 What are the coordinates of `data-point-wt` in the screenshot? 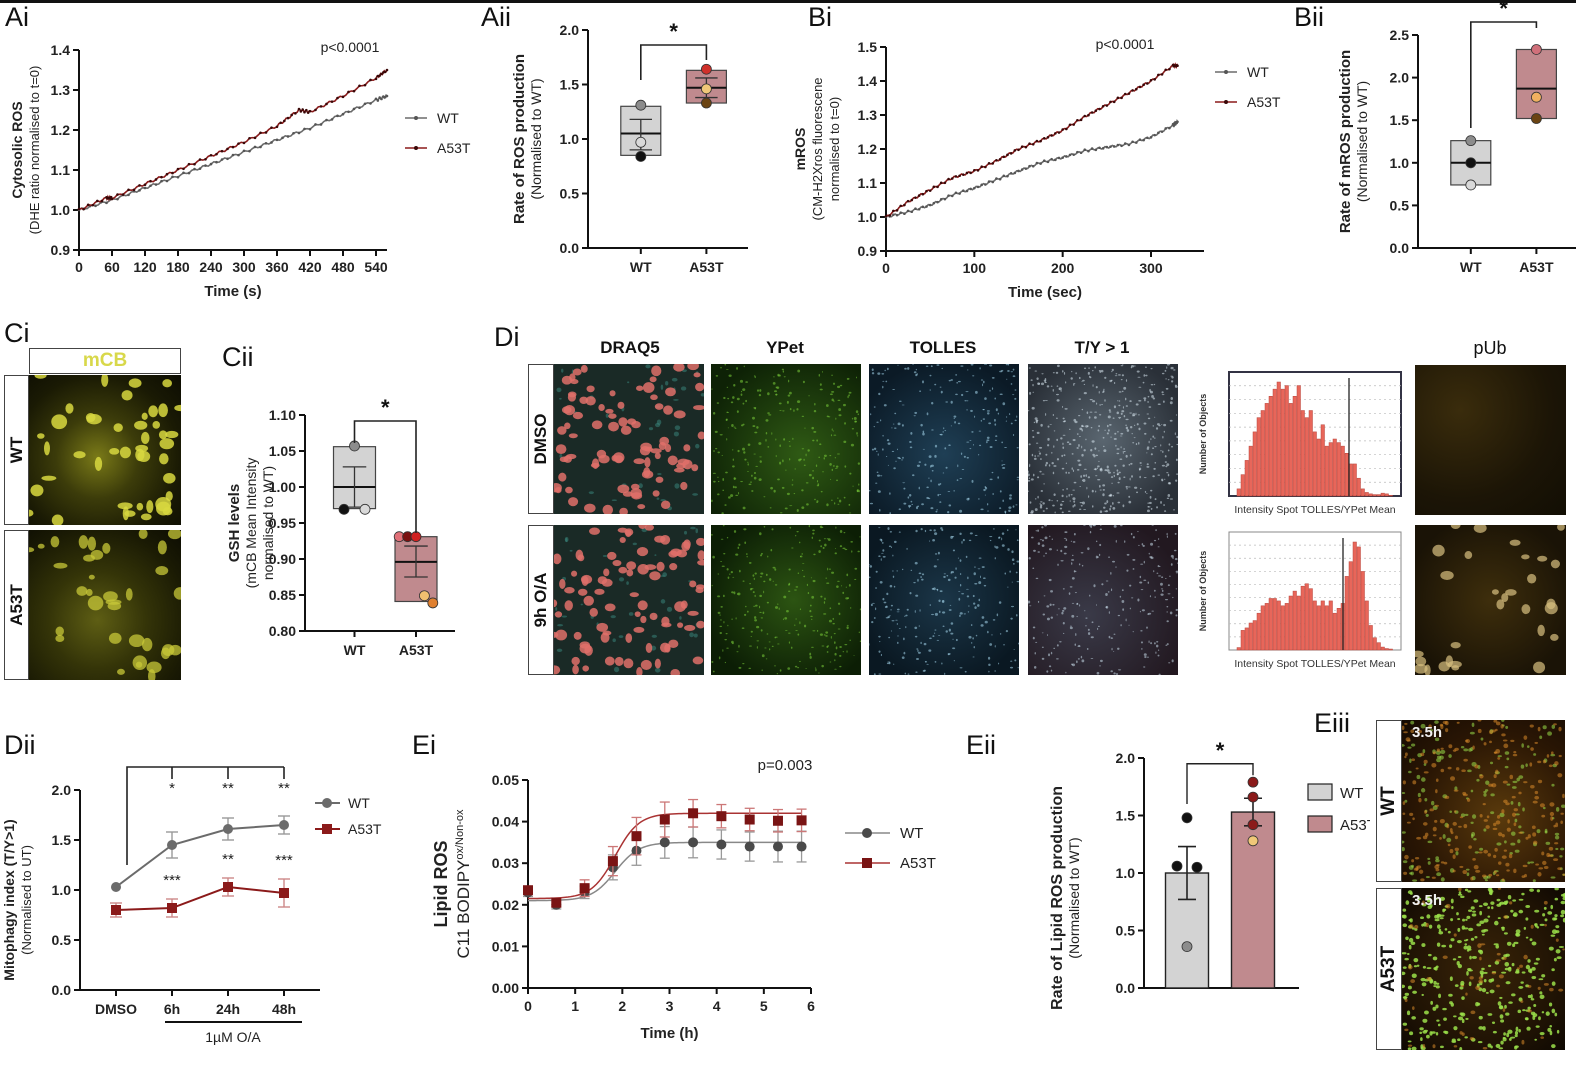 It's located at (1177, 866).